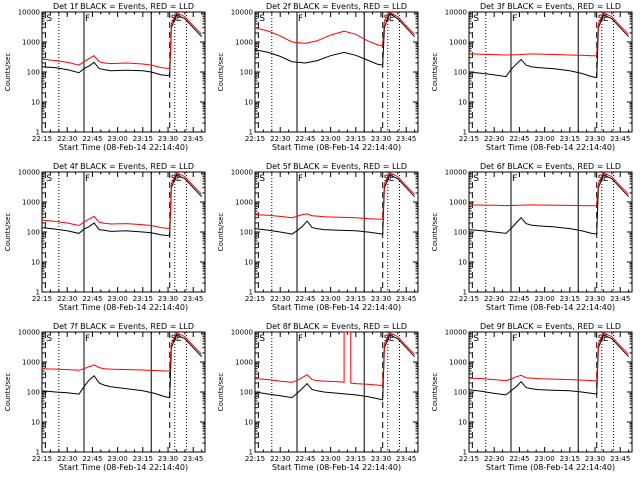  What do you see at coordinates (336, 326) in the screenshot?
I see `panel-title: Det 8f BLACK = Events, RED = LLD` at bounding box center [336, 326].